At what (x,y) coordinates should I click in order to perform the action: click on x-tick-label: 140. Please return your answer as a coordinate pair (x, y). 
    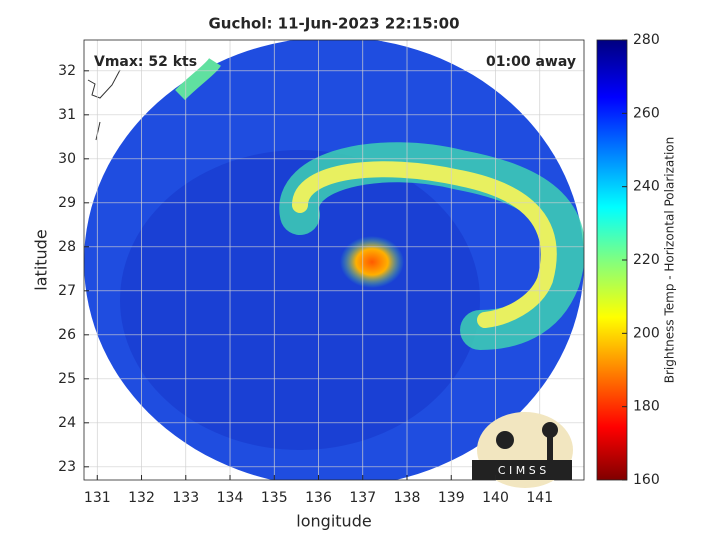
    Looking at the image, I should click on (495, 498).